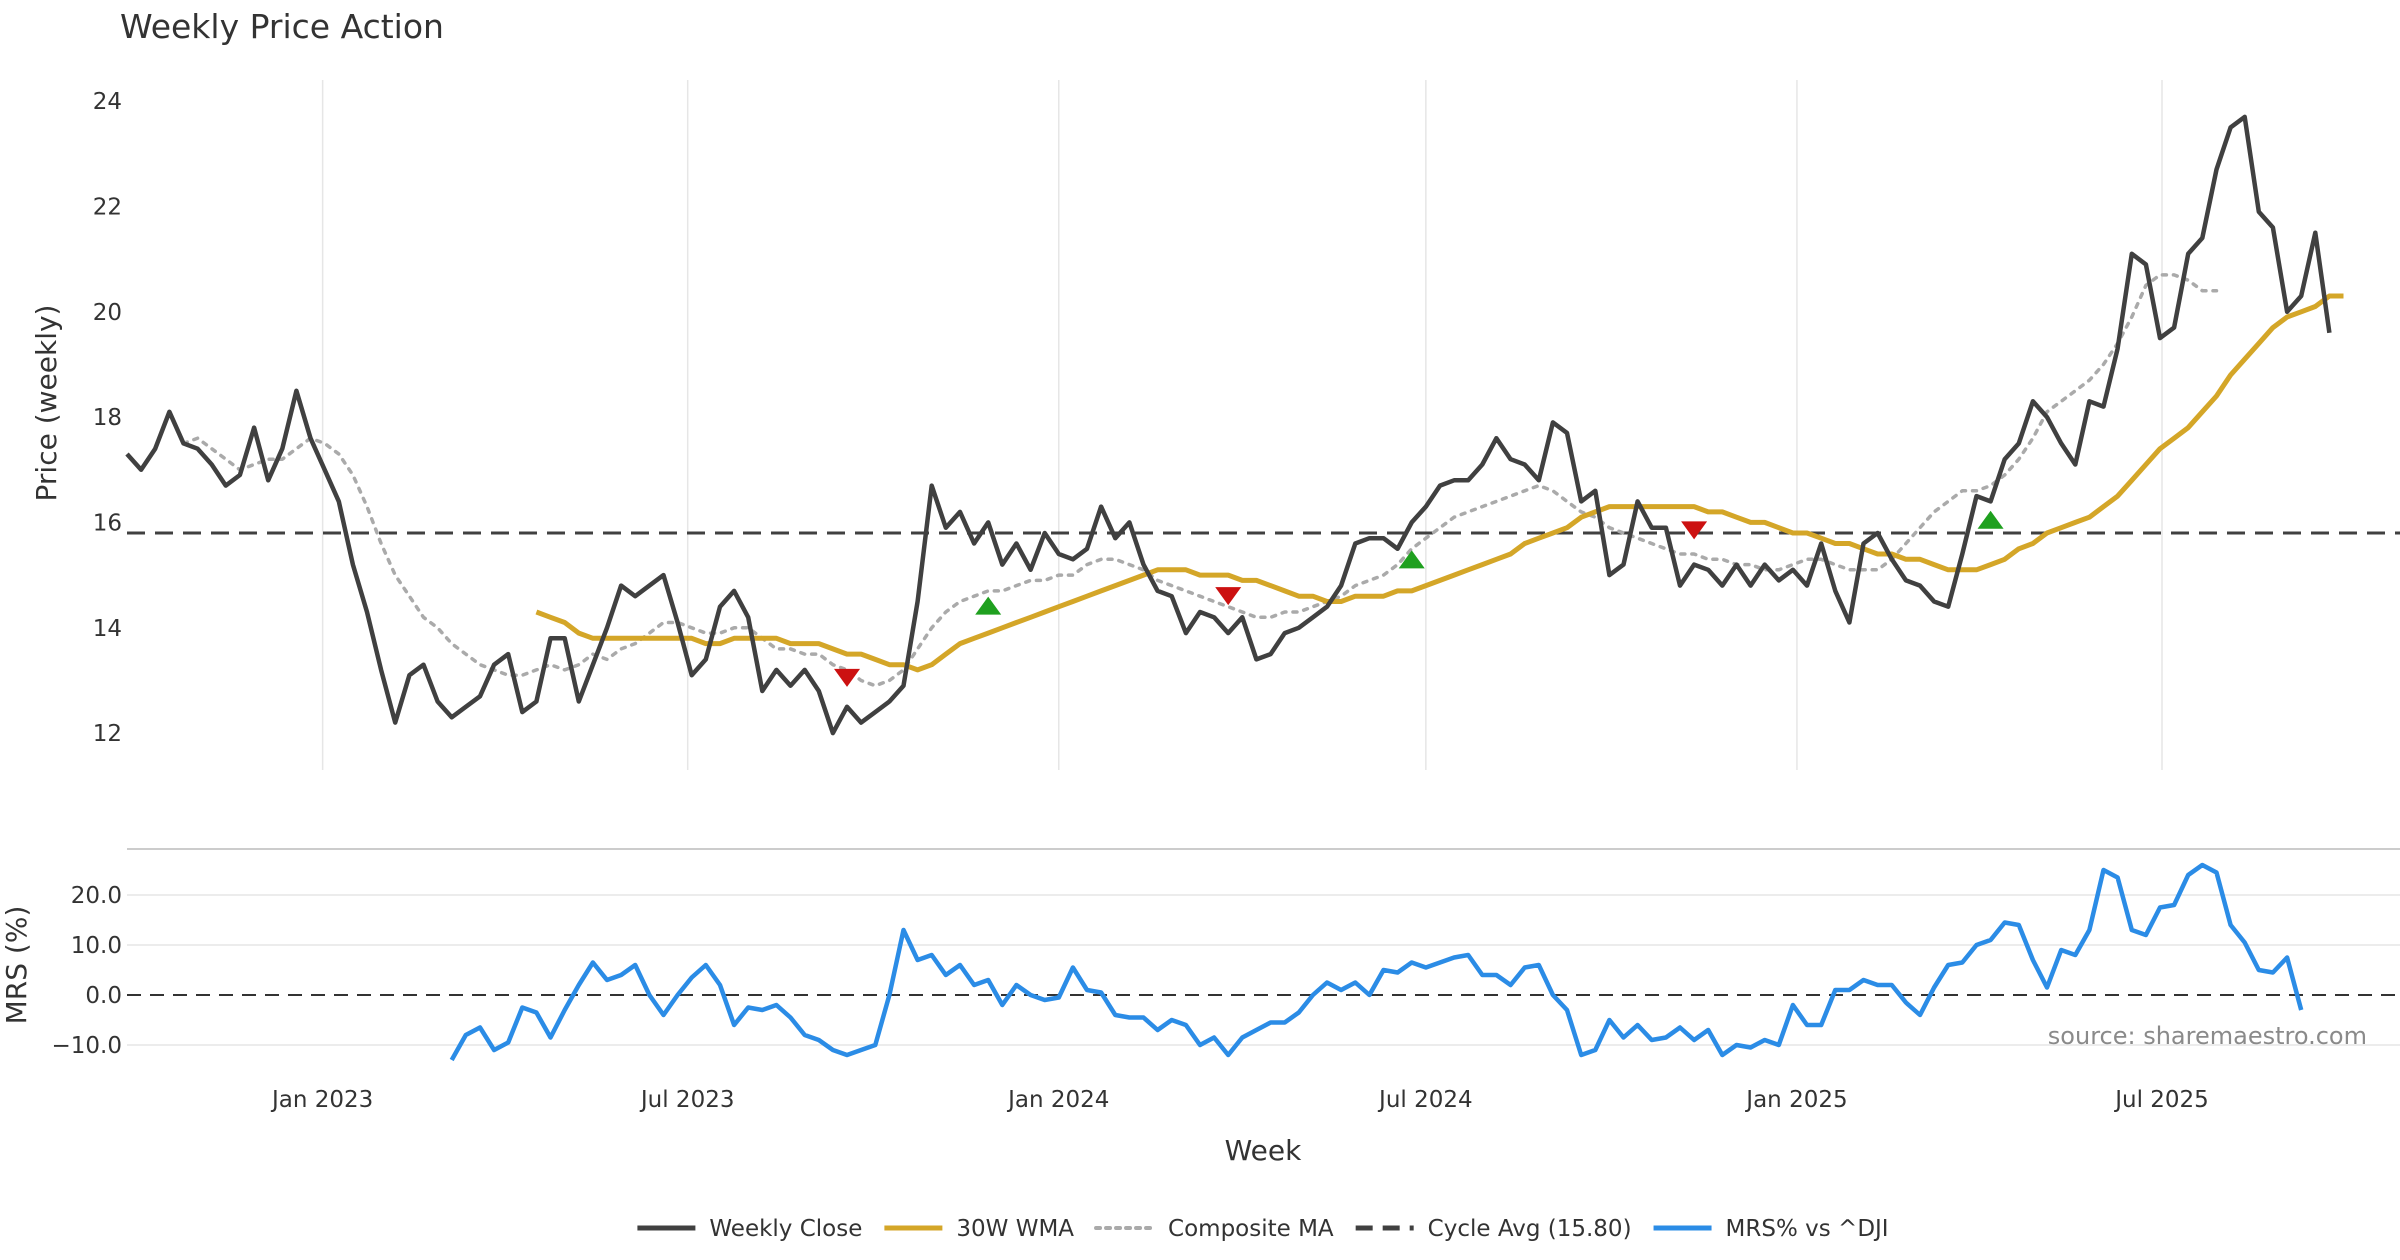 Image resolution: width=2400 pixels, height=1260 pixels. What do you see at coordinates (96, 896) in the screenshot?
I see `mrs-y-tick-label: 20.0` at bounding box center [96, 896].